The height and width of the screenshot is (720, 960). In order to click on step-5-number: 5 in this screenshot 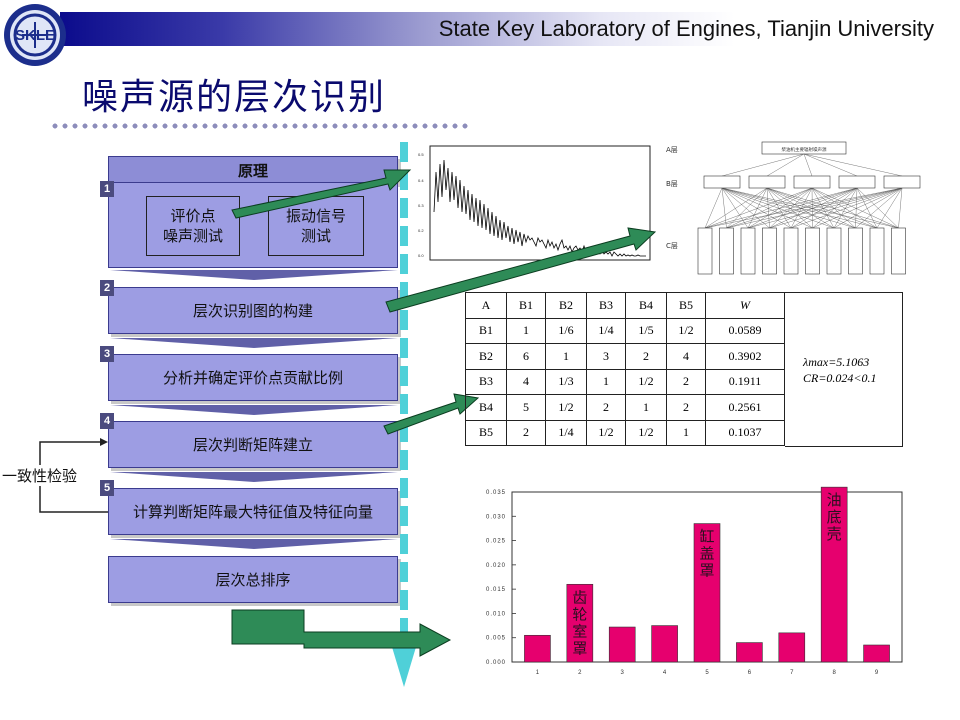, I will do `click(107, 488)`.